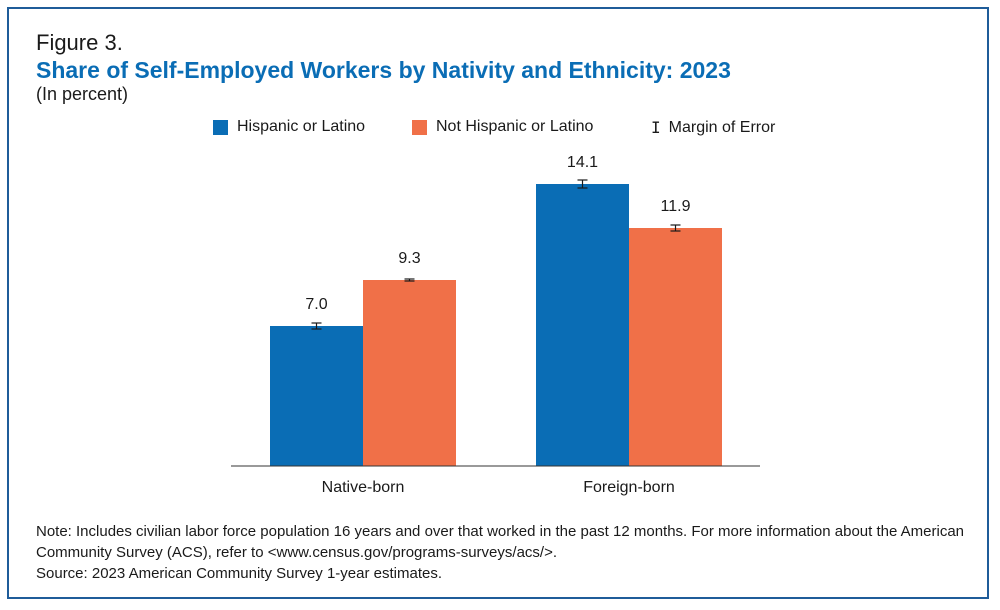 The width and height of the screenshot is (1000, 610). Describe the element at coordinates (363, 487) in the screenshot. I see `category-label-native-born: Native-born` at that location.